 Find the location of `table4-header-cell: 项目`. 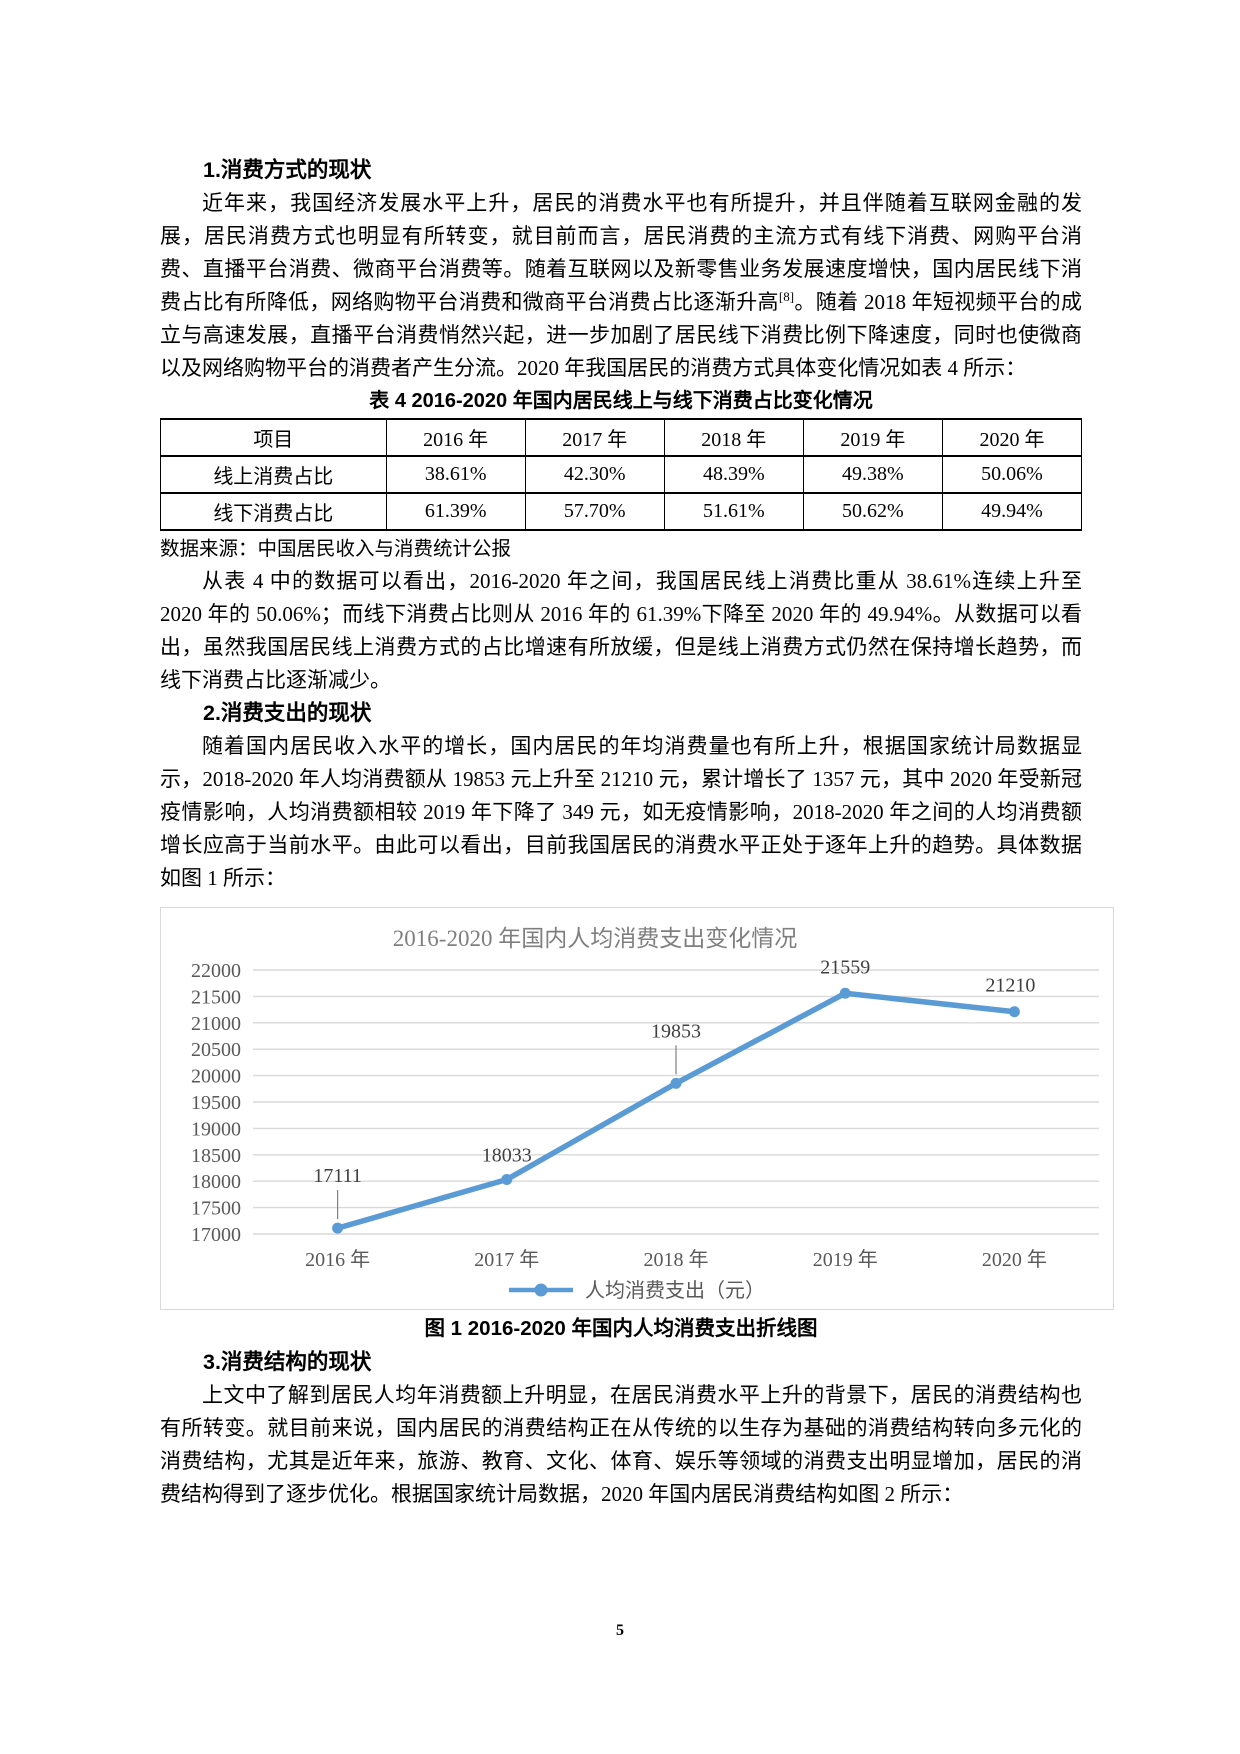

table4-header-cell: 项目 is located at coordinates (273, 437).